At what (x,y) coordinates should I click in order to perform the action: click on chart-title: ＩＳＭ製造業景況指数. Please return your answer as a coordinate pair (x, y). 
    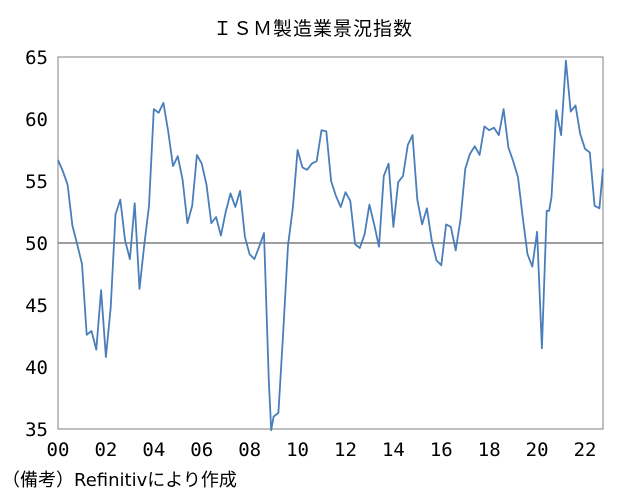
    Looking at the image, I should click on (312, 29).